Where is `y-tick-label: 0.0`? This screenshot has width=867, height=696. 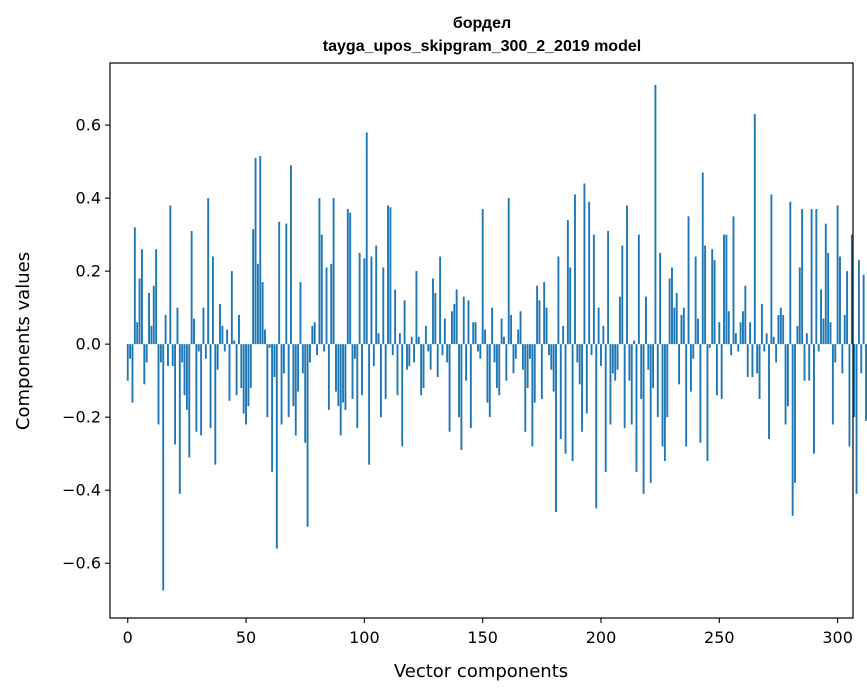
y-tick-label: 0.0 is located at coordinates (88, 344).